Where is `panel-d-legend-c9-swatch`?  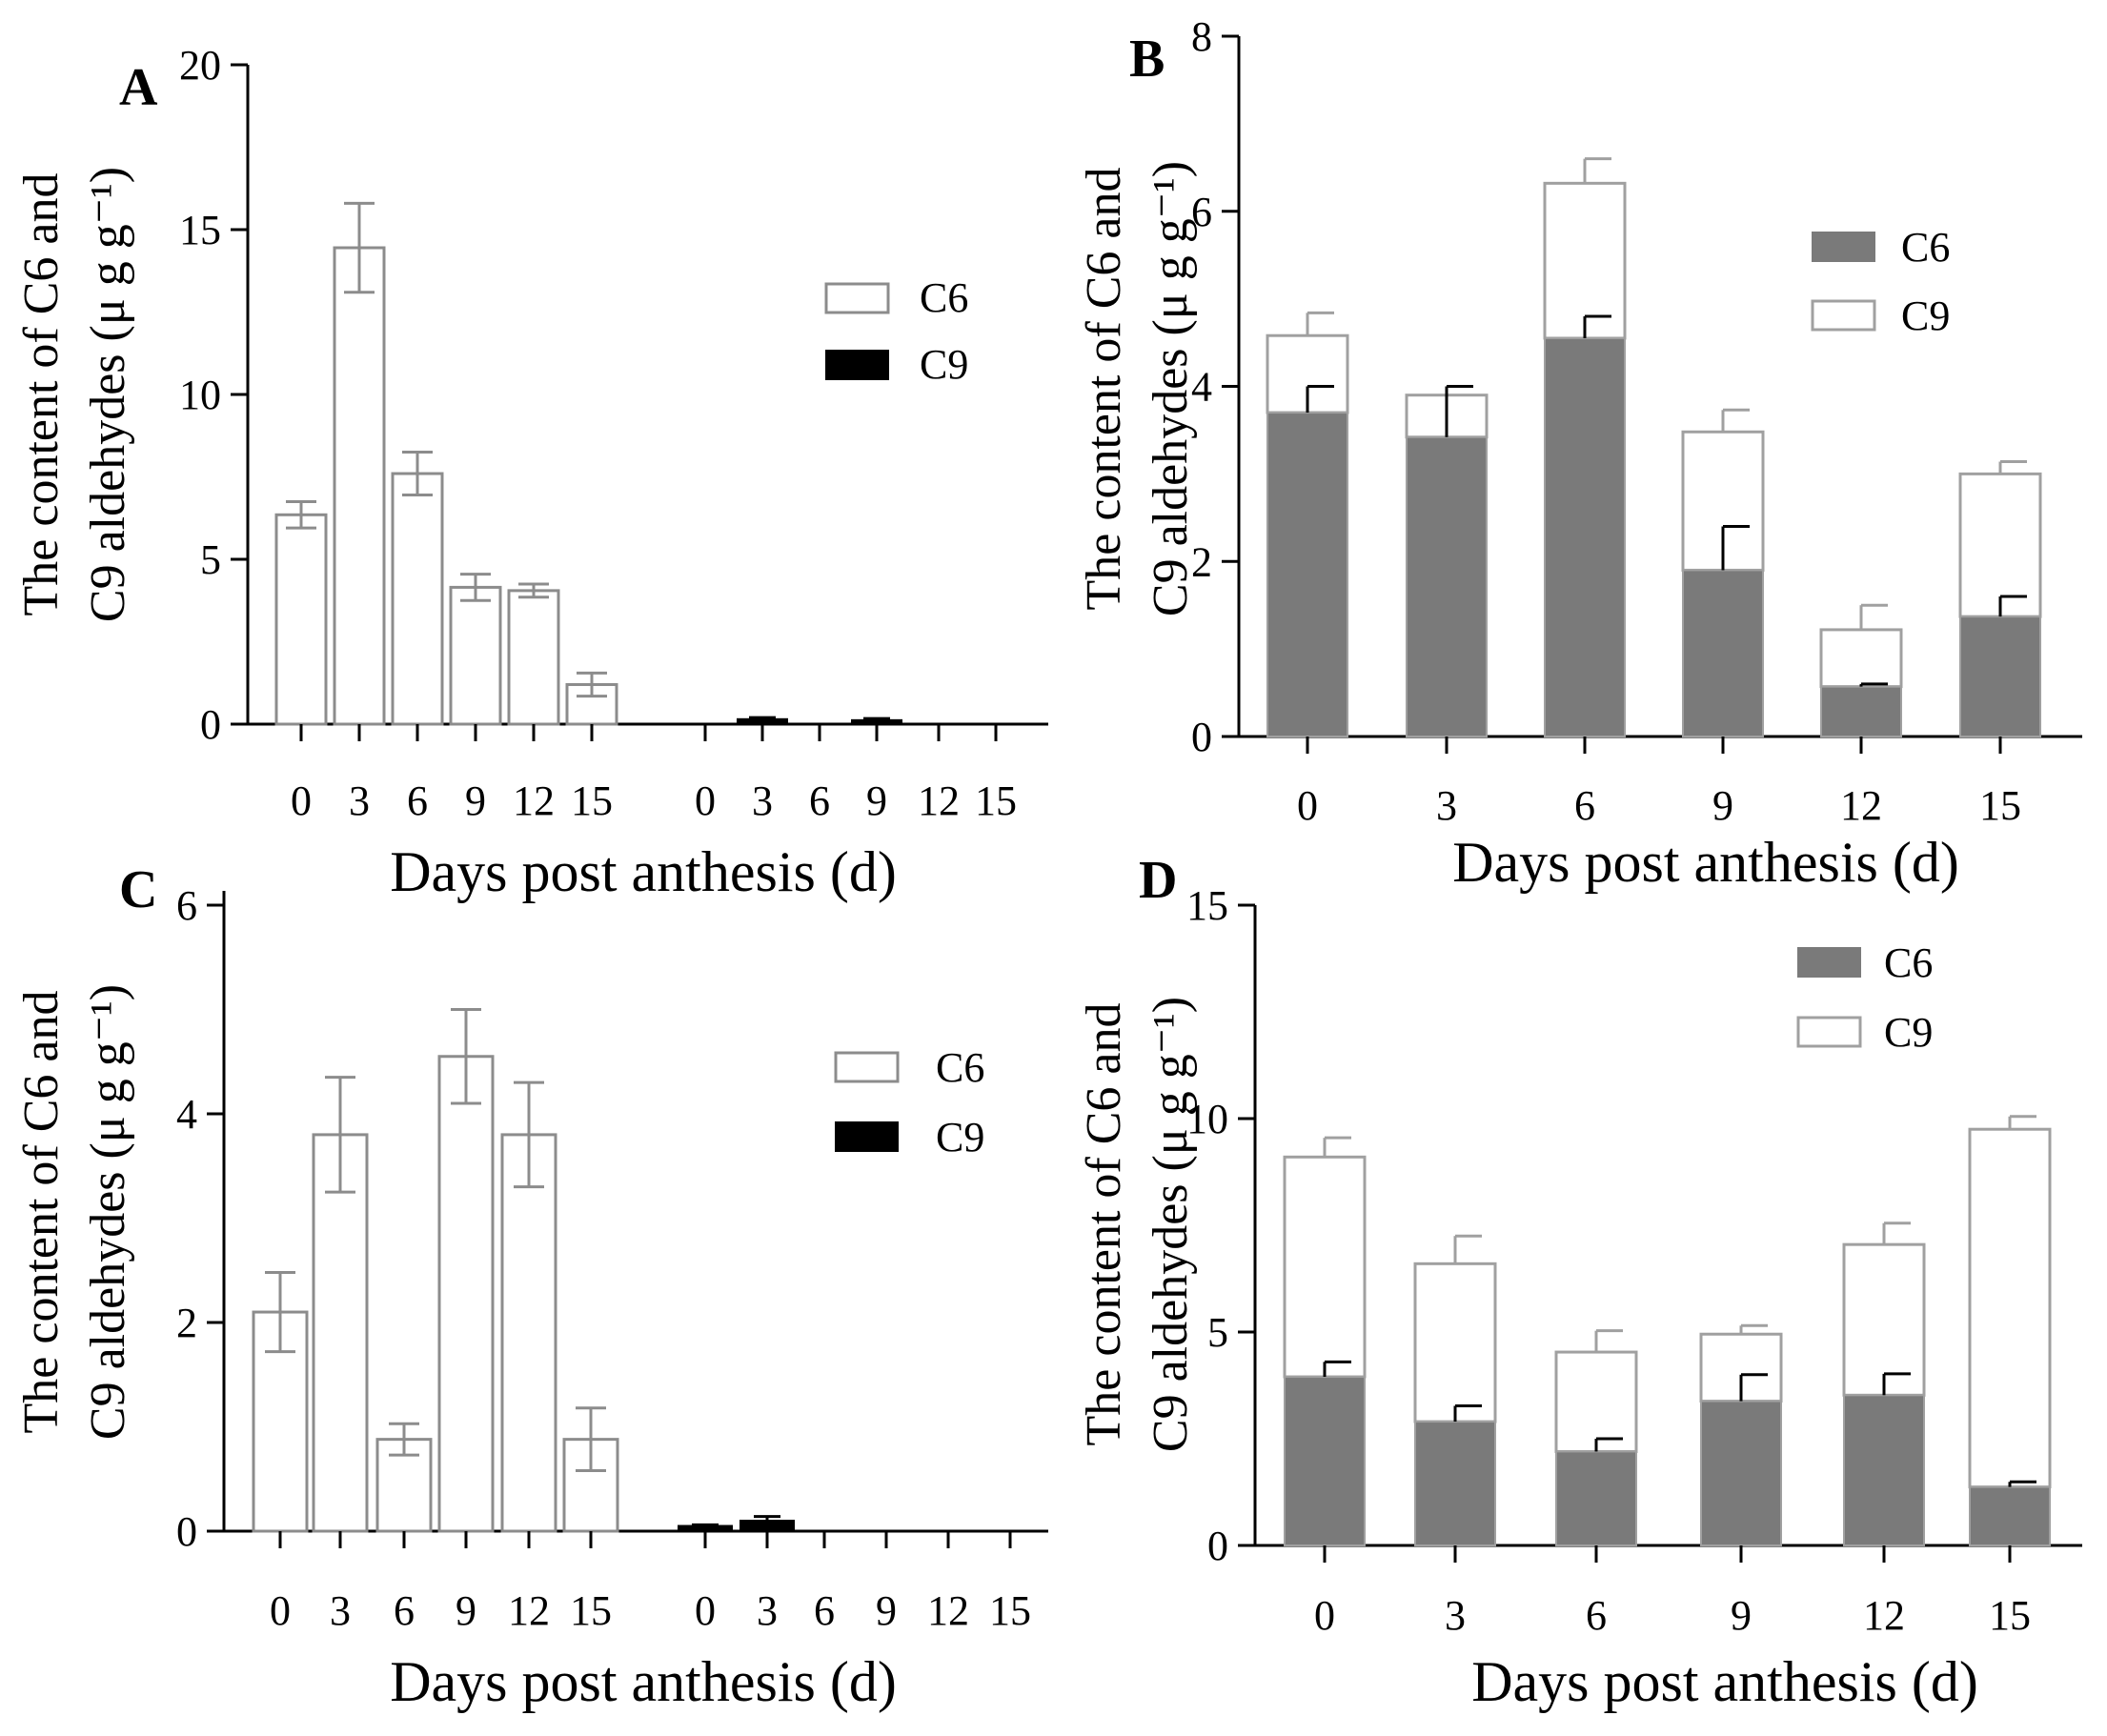 panel-d-legend-c9-swatch is located at coordinates (1829, 1032).